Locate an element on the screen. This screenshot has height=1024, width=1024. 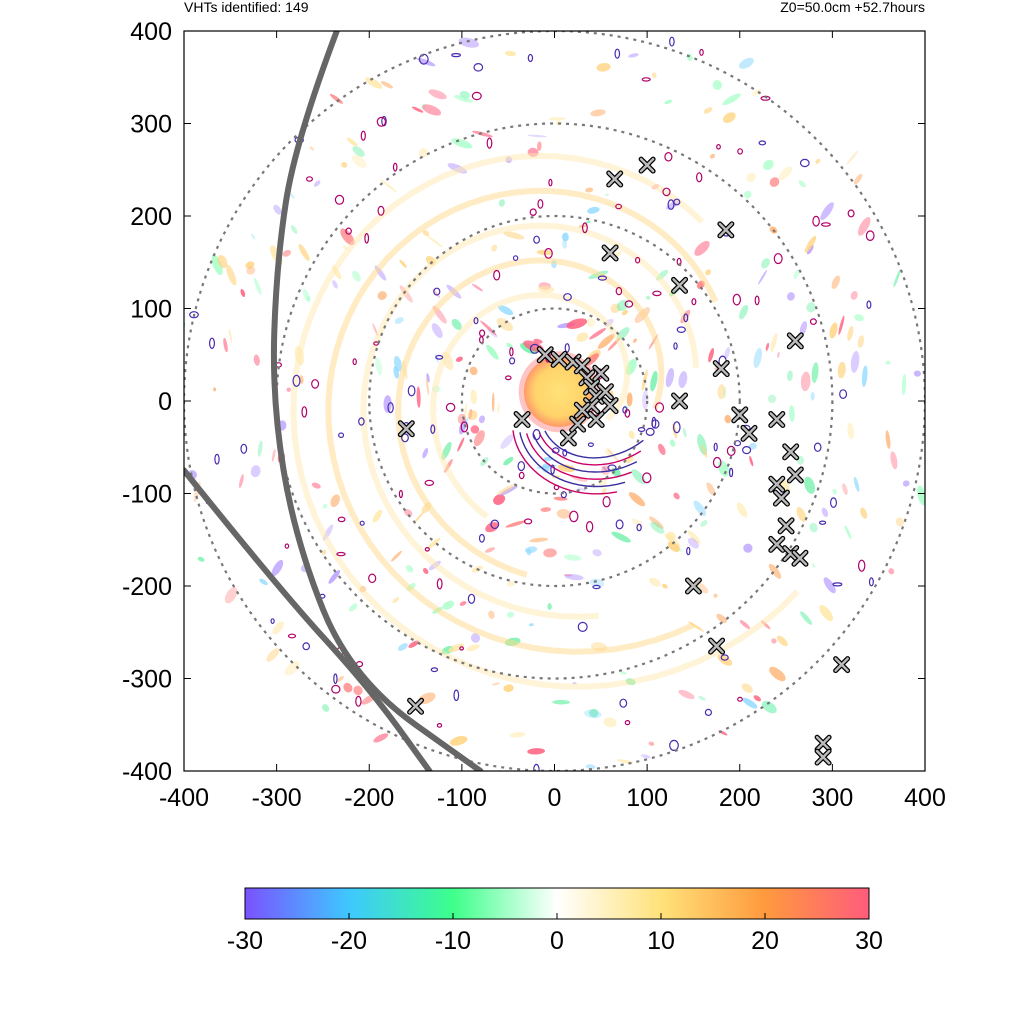
y-tick-label: 0 is located at coordinates (165, 402).